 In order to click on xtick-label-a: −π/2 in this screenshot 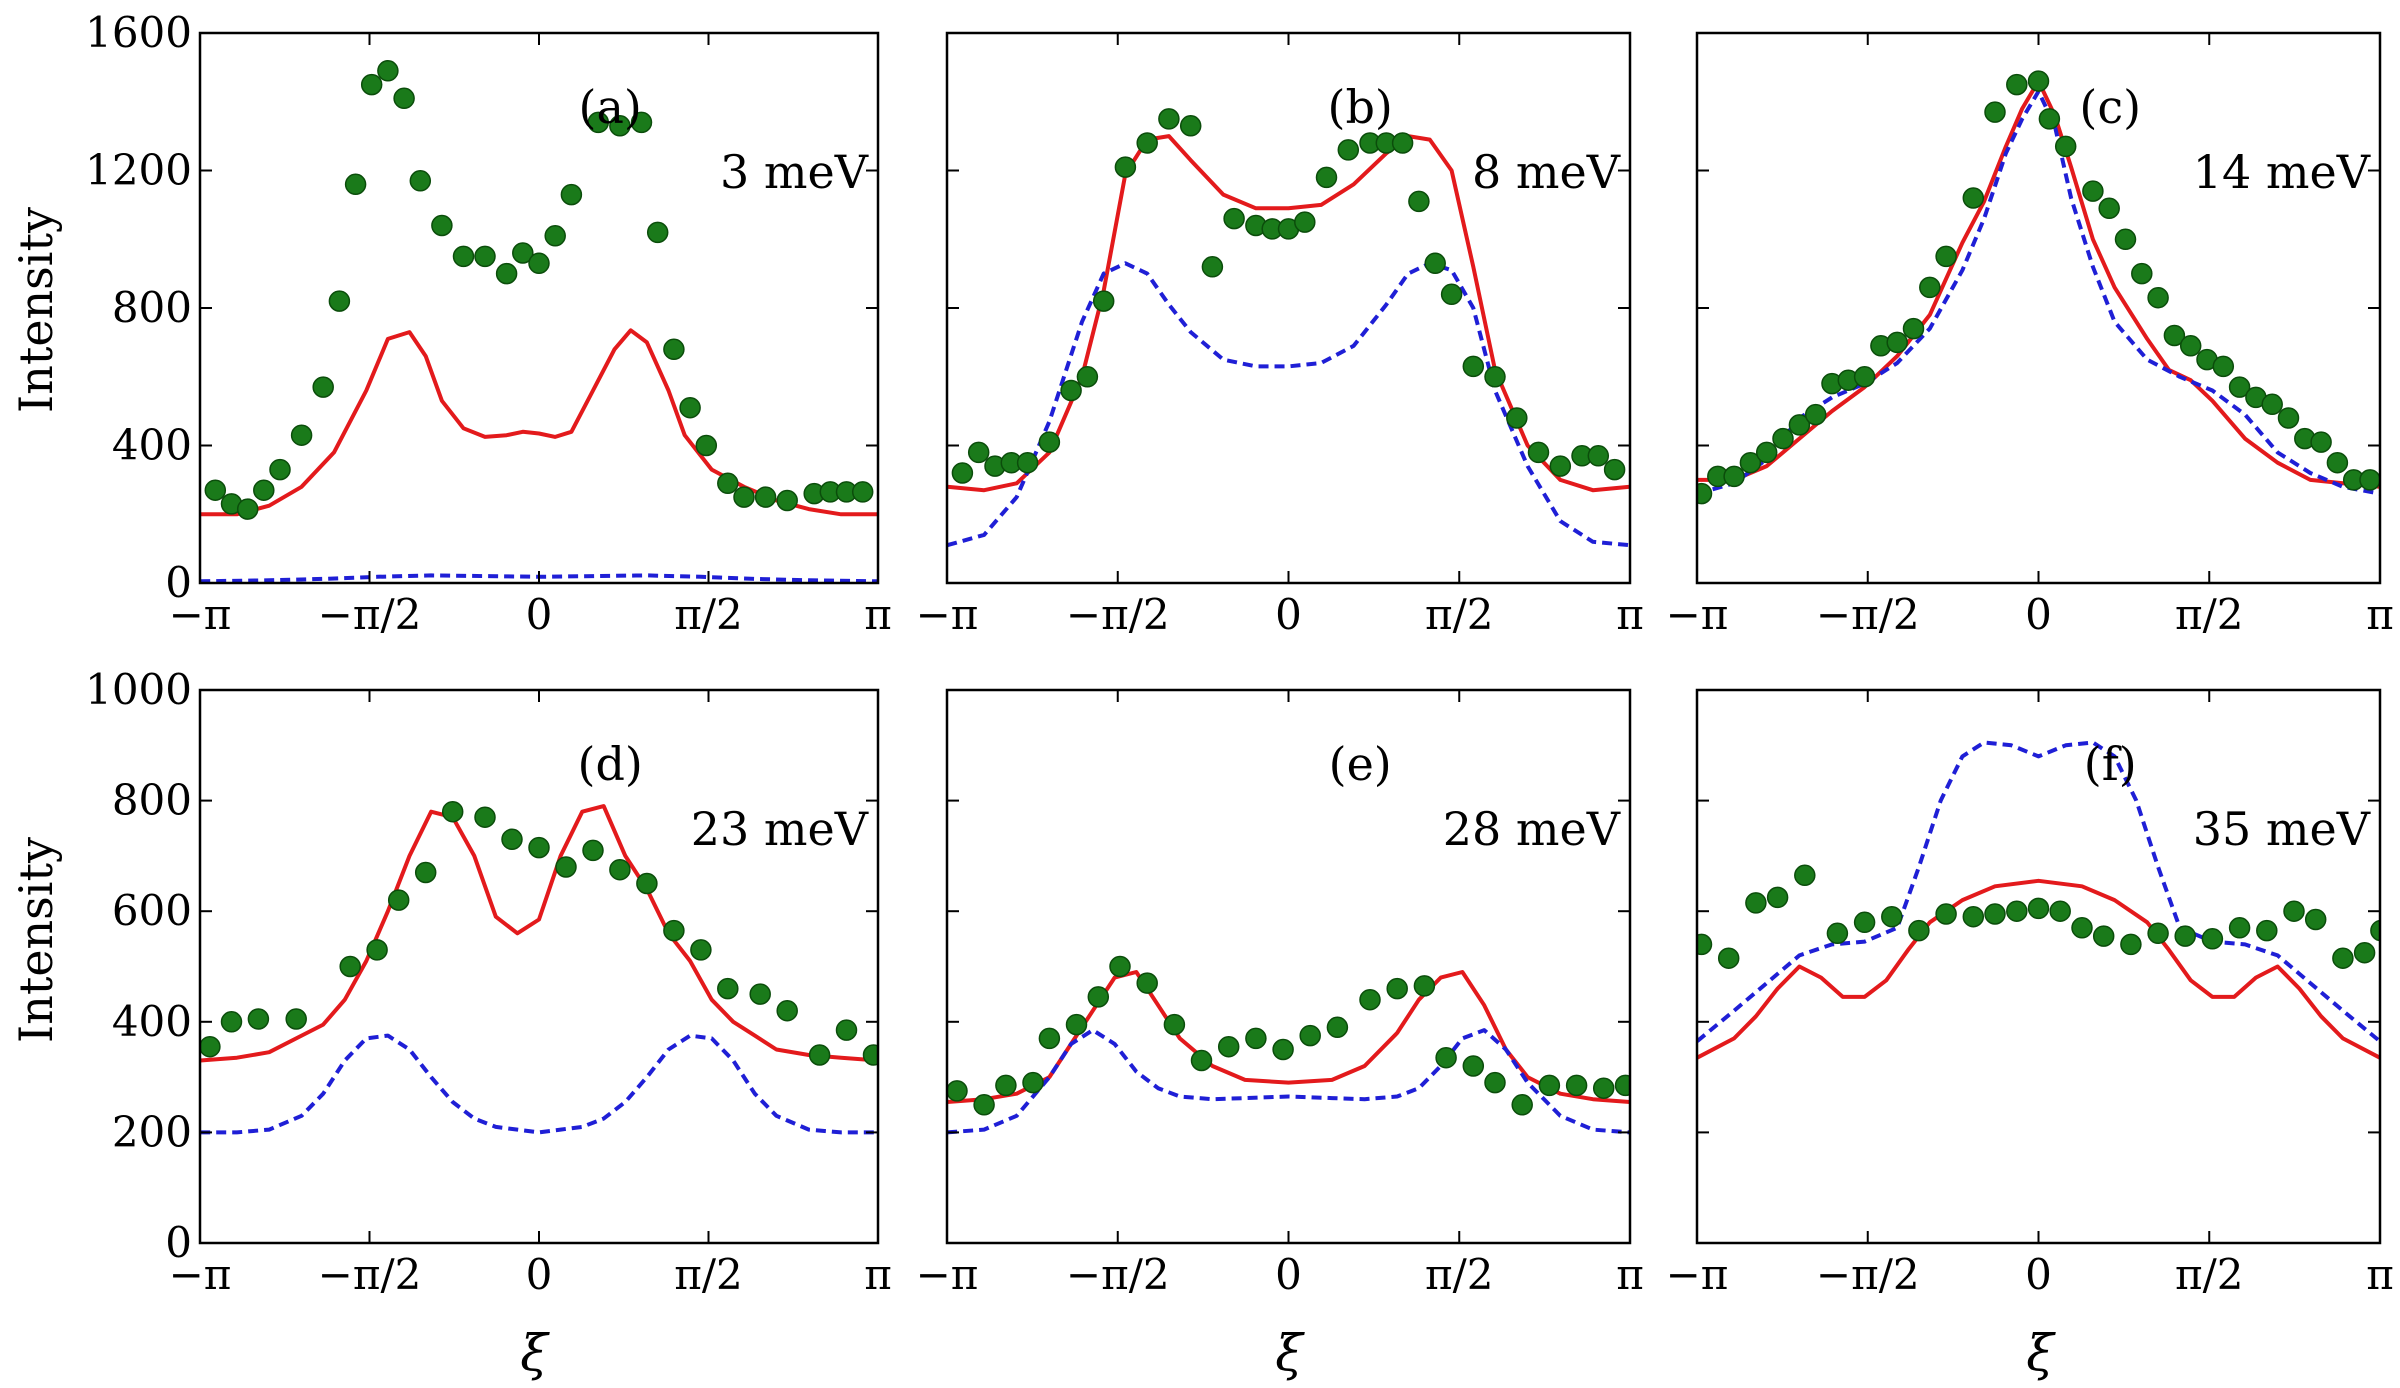, I will do `click(370, 614)`.